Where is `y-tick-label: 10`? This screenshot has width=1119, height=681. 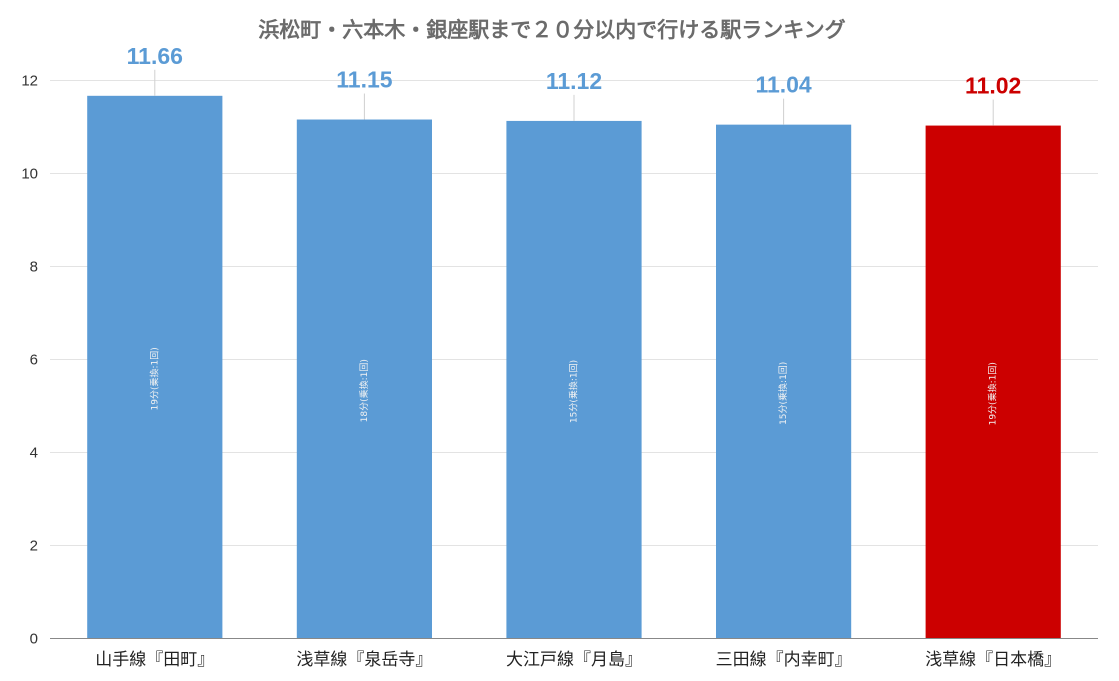
y-tick-label: 10 is located at coordinates (29, 174).